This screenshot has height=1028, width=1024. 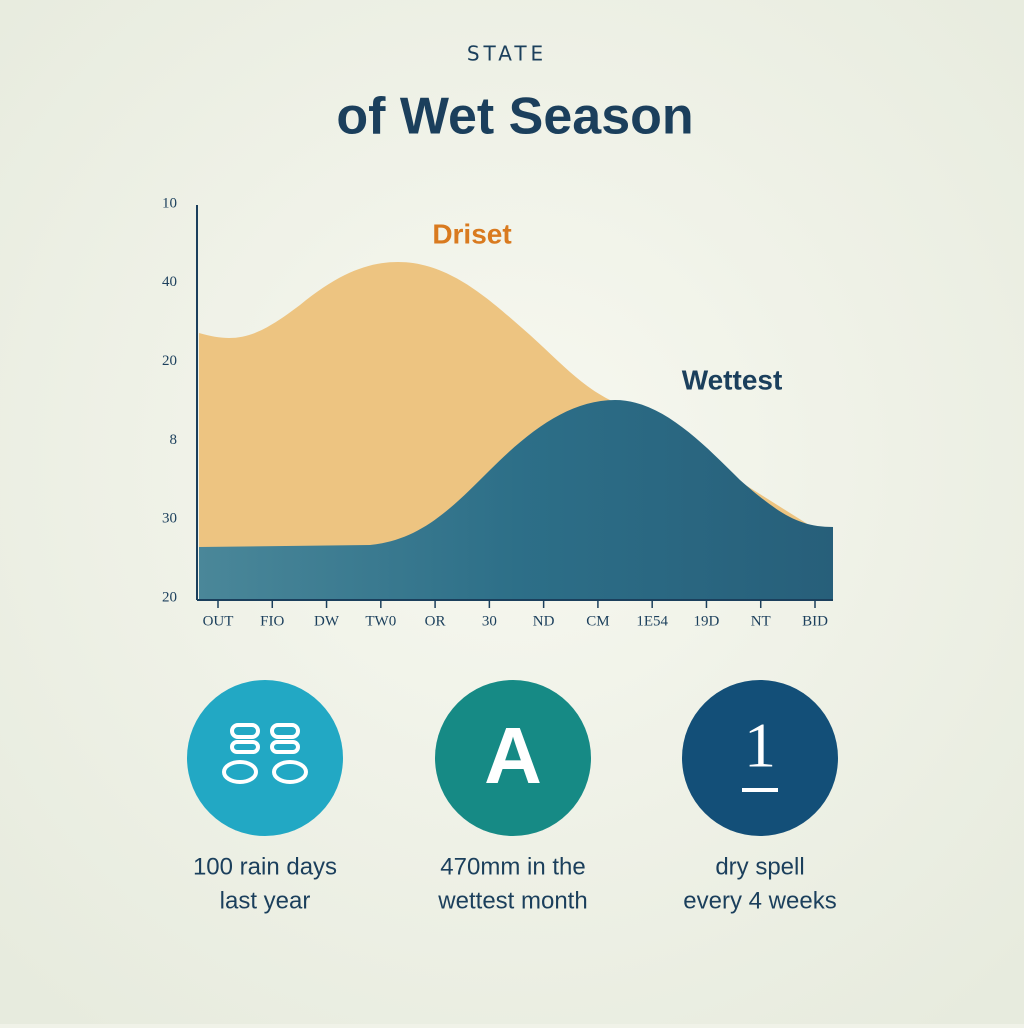 What do you see at coordinates (761, 621) in the screenshot?
I see `x-label: NT` at bounding box center [761, 621].